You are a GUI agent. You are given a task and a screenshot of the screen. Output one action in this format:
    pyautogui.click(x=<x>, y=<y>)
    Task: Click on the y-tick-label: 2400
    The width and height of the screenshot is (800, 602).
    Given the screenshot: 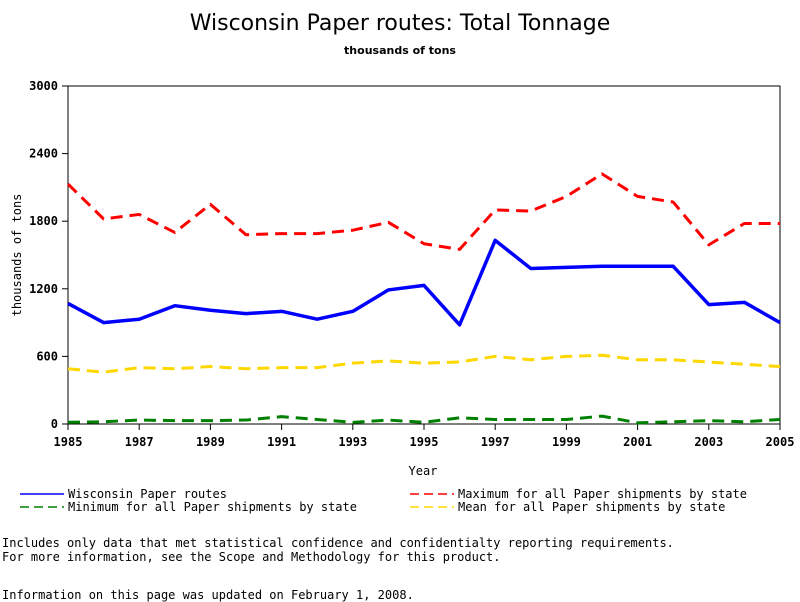 What is the action you would take?
    pyautogui.click(x=43, y=154)
    